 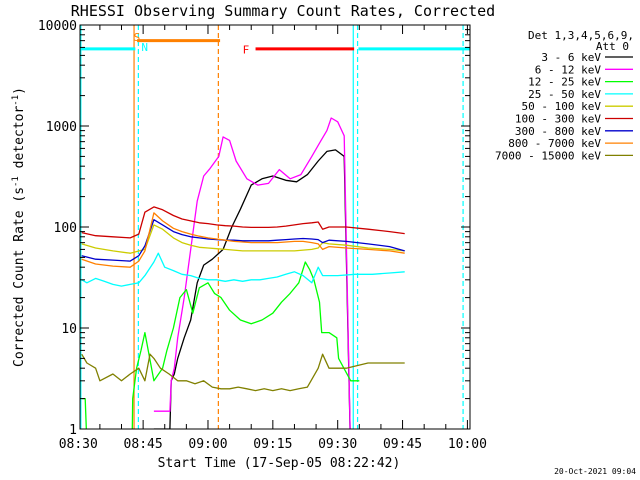 I want to click on legend-label-0: 3 - 6 keV, so click(x=571, y=57).